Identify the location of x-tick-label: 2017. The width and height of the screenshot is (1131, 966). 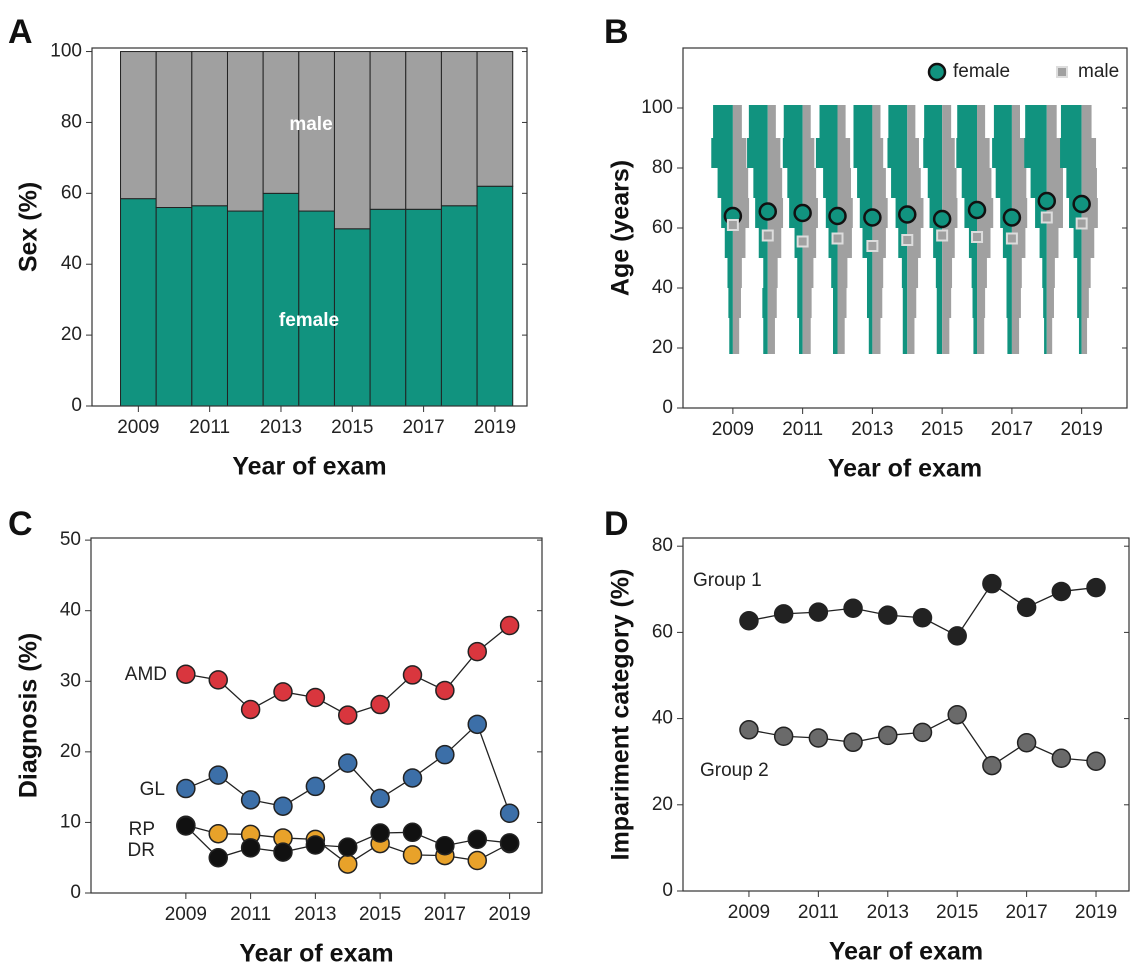
(423, 427).